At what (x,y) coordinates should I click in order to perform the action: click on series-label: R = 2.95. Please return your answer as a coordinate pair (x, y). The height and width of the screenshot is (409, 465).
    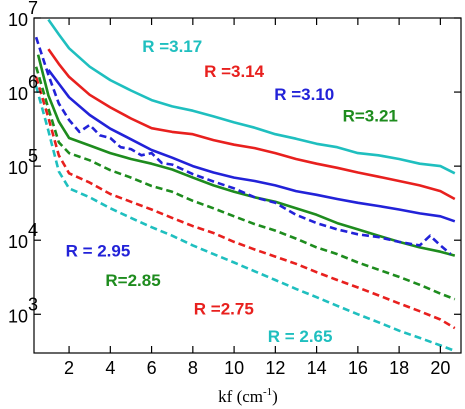
    Looking at the image, I should click on (98, 251).